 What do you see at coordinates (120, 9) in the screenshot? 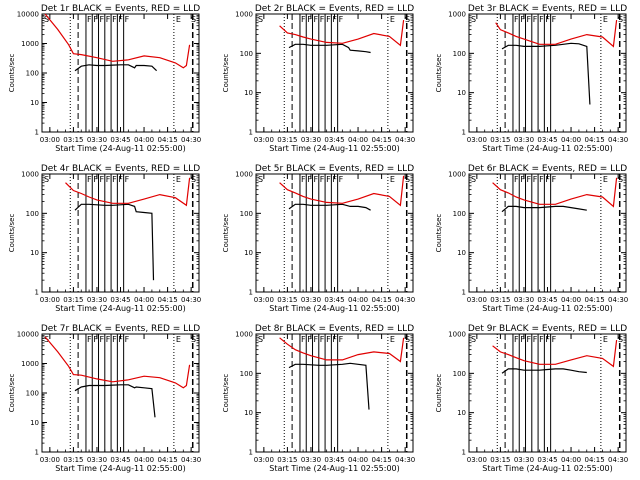
I see `panel-title: Det 1r BLACK = Events, RED = LLD` at bounding box center [120, 9].